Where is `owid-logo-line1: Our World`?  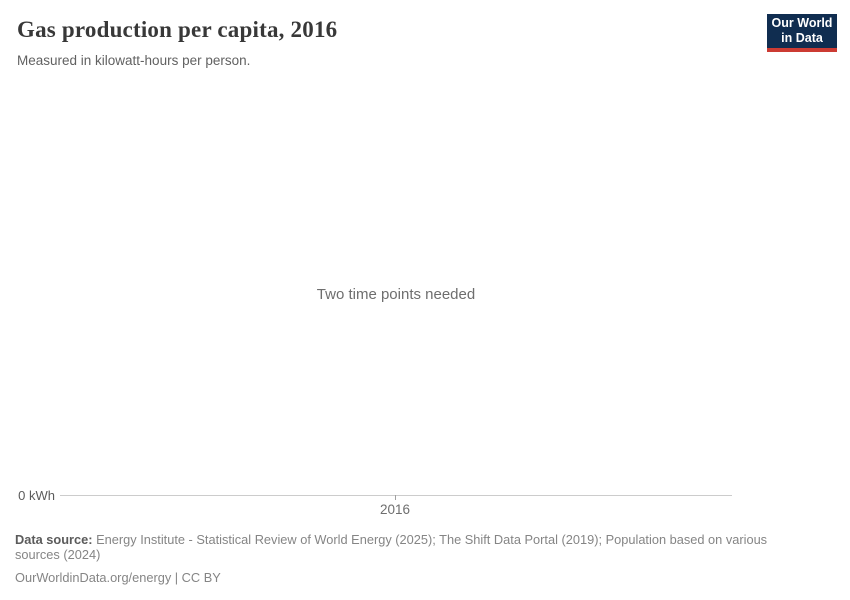 owid-logo-line1: Our World is located at coordinates (802, 23).